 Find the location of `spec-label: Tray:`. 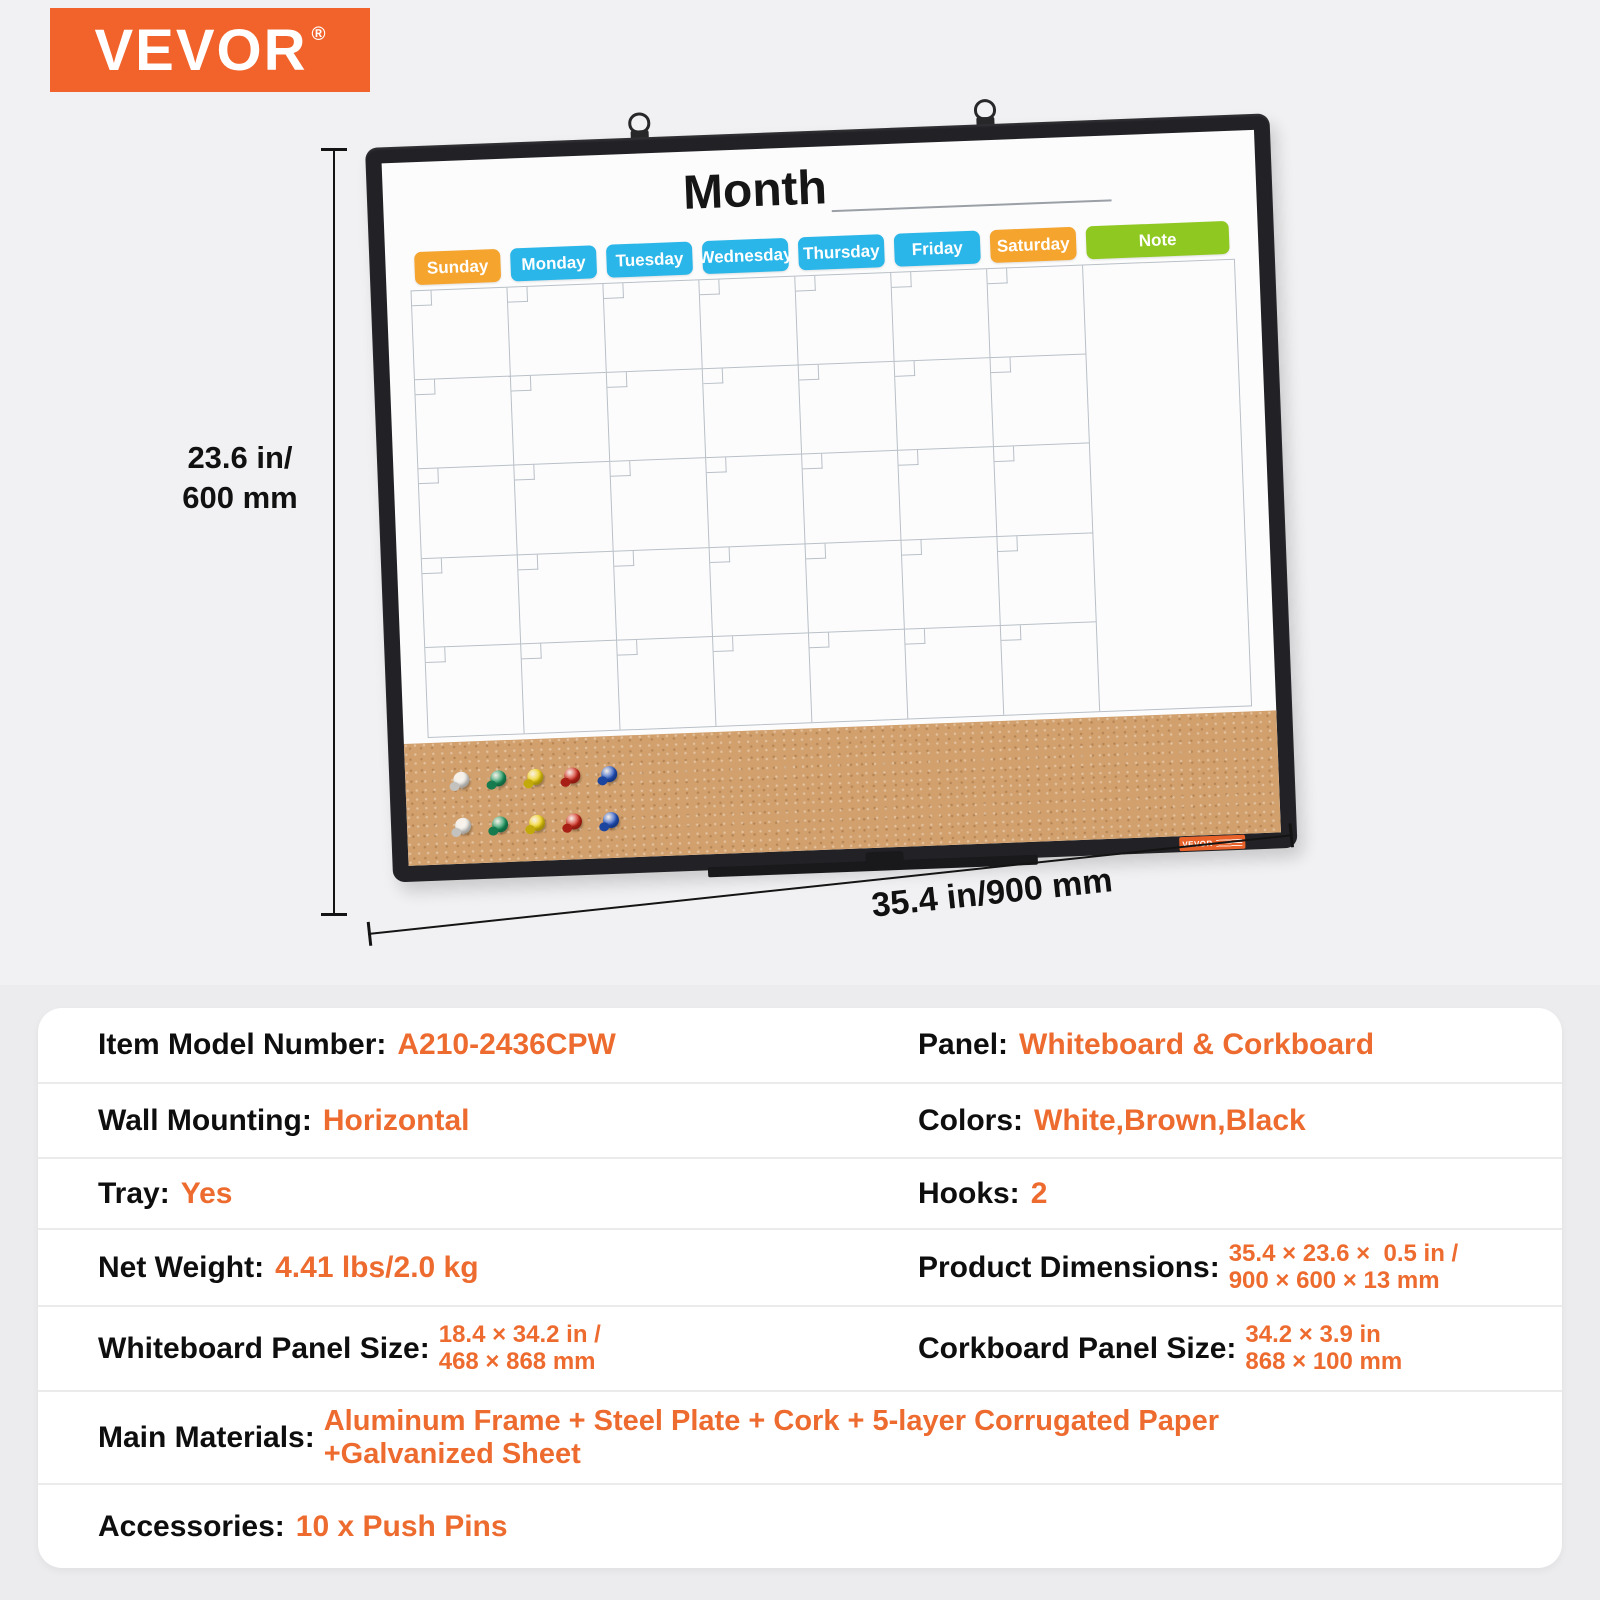

spec-label: Tray: is located at coordinates (134, 1193).